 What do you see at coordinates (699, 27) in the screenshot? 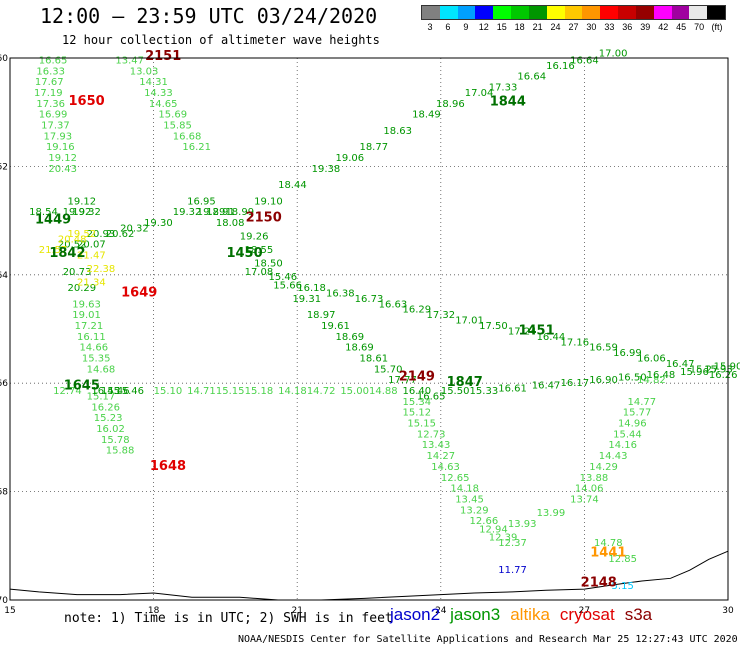
I see `colorbar-label: 70` at bounding box center [699, 27].